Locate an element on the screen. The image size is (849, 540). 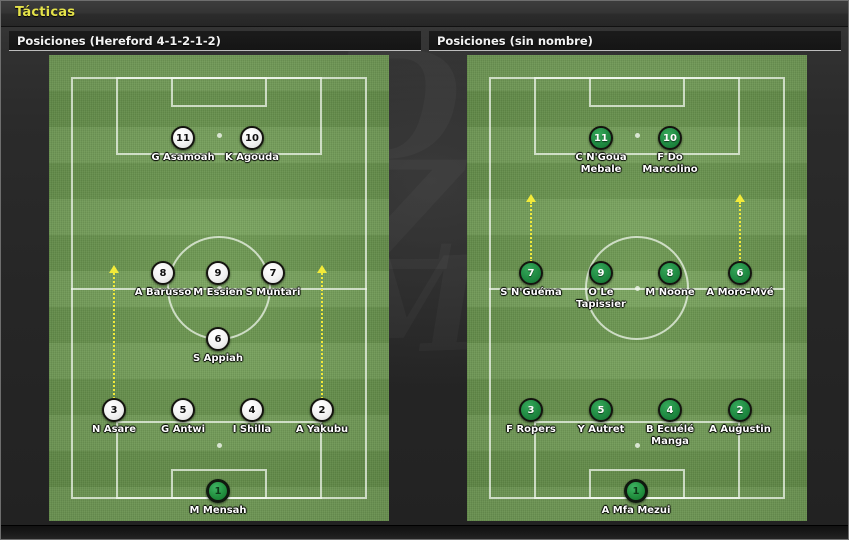
left-panel-header: Posiciones (Hereford 4-1-2-1-2) is located at coordinates (215, 41).